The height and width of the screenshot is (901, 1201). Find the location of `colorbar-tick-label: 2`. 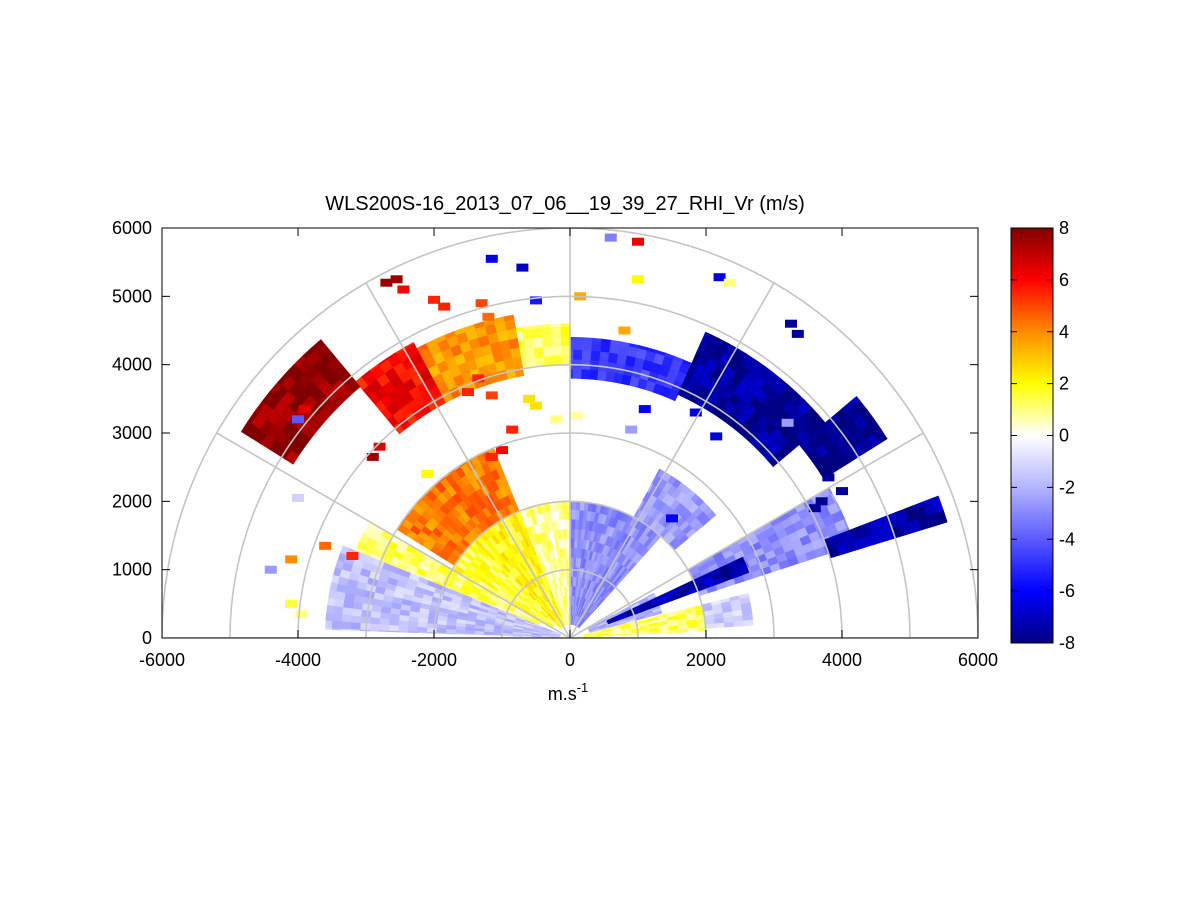

colorbar-tick-label: 2 is located at coordinates (1064, 384).